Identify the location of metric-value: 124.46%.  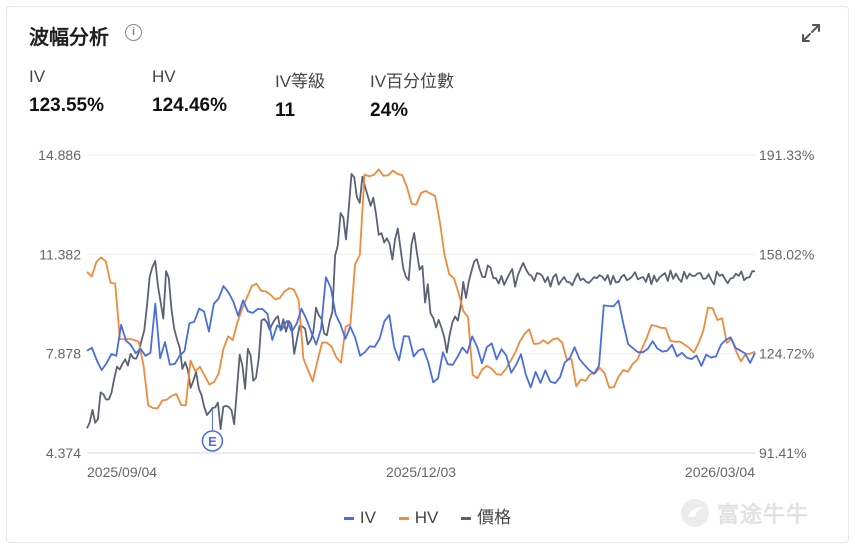
(190, 105).